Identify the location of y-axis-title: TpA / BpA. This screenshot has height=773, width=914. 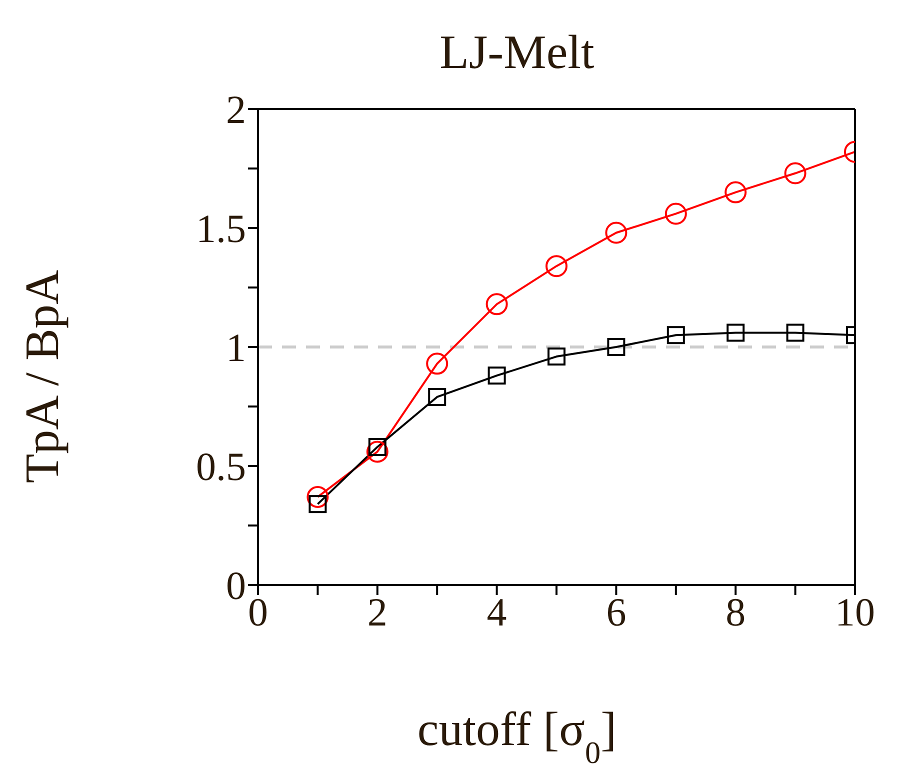
(42, 376).